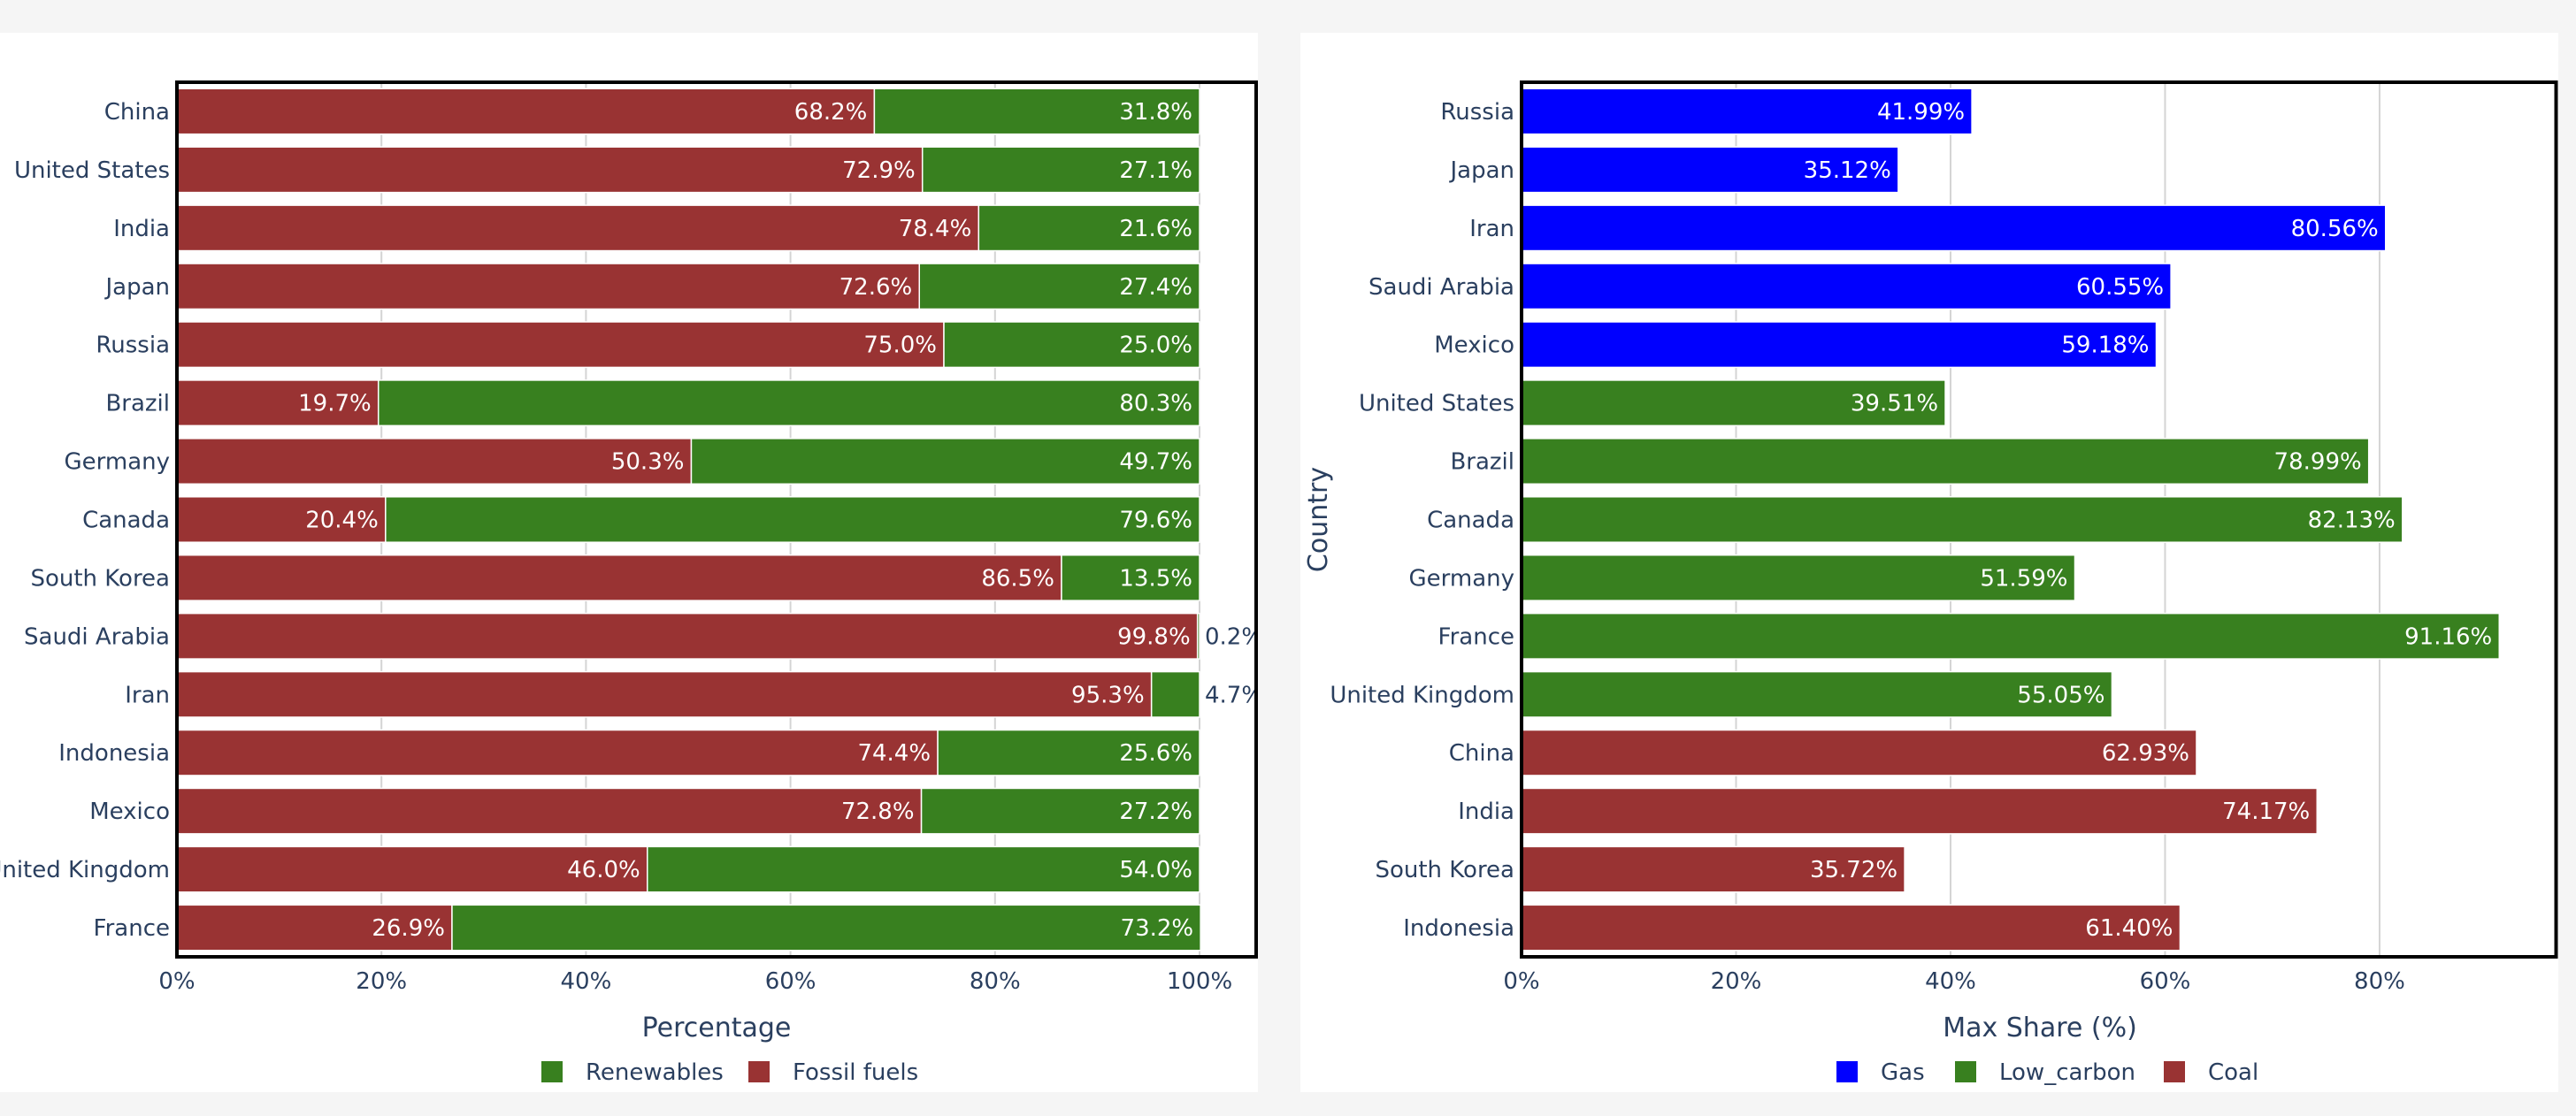 The image size is (2576, 1116). Describe the element at coordinates (1155, 287) in the screenshot. I see `data-label: 27.4%` at that location.